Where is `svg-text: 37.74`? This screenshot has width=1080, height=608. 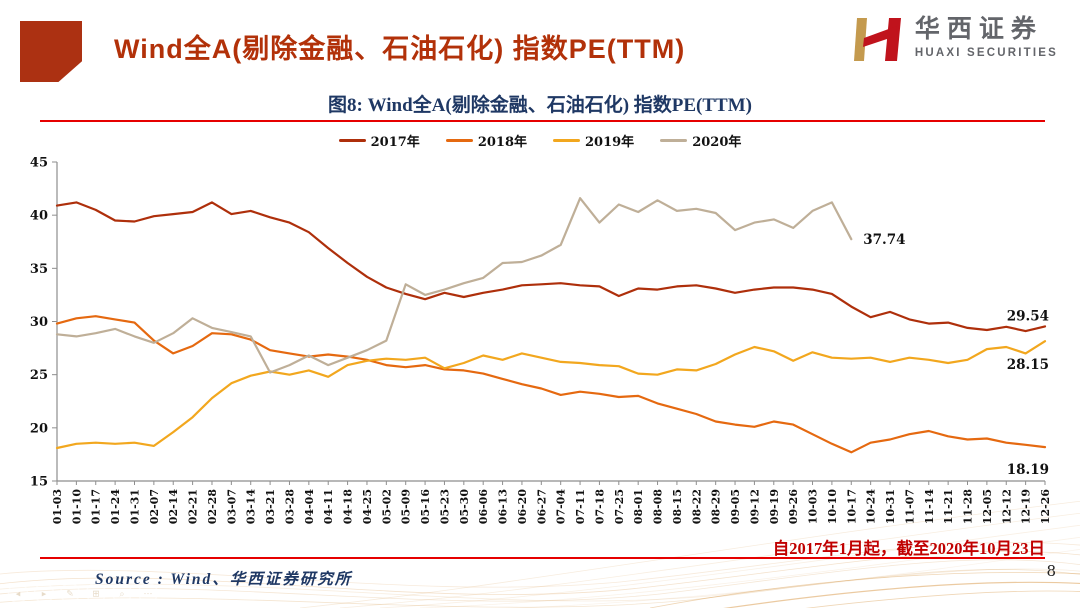
svg-text: 37.74 is located at coordinates (884, 240).